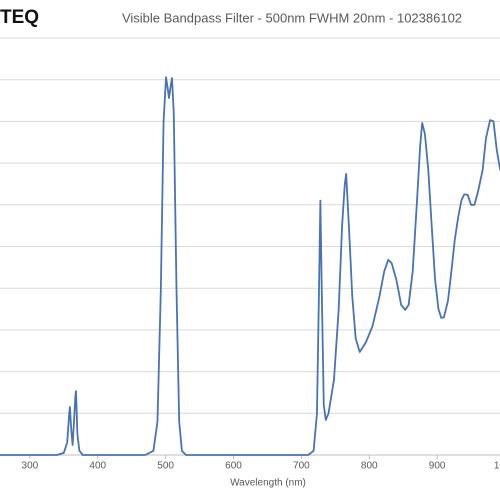  Describe the element at coordinates (233, 466) in the screenshot. I see `x-tick-label: 600` at that location.